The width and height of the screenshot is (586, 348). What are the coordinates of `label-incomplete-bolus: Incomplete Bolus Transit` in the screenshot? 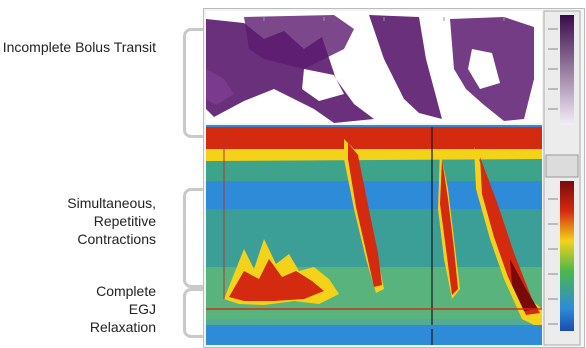 It's located at (78, 47).